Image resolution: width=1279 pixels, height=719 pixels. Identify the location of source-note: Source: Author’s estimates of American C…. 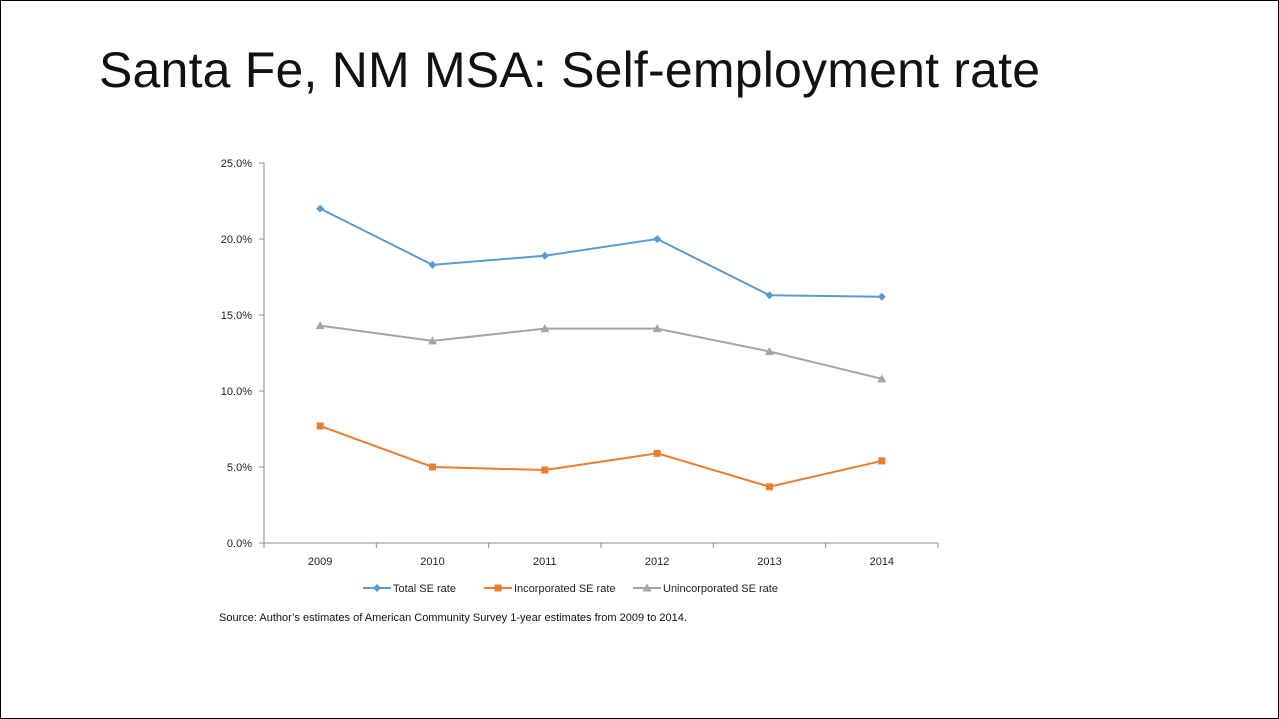
(453, 618).